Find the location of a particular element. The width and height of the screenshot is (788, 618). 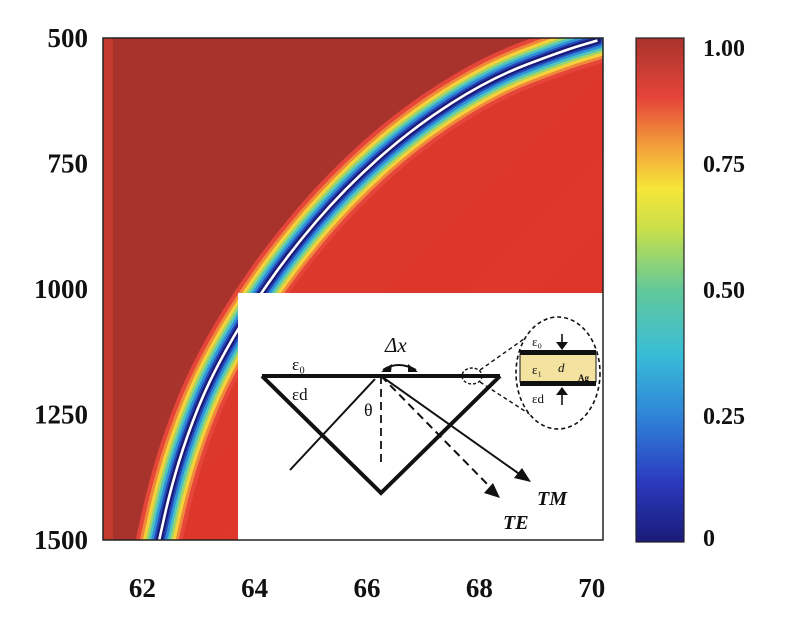

colorbar-tick-label: 0.75 is located at coordinates (724, 165).